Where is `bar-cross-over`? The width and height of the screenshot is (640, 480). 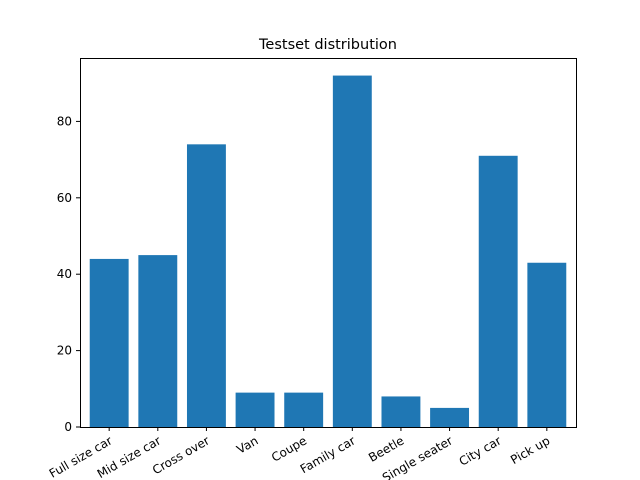 bar-cross-over is located at coordinates (206, 285).